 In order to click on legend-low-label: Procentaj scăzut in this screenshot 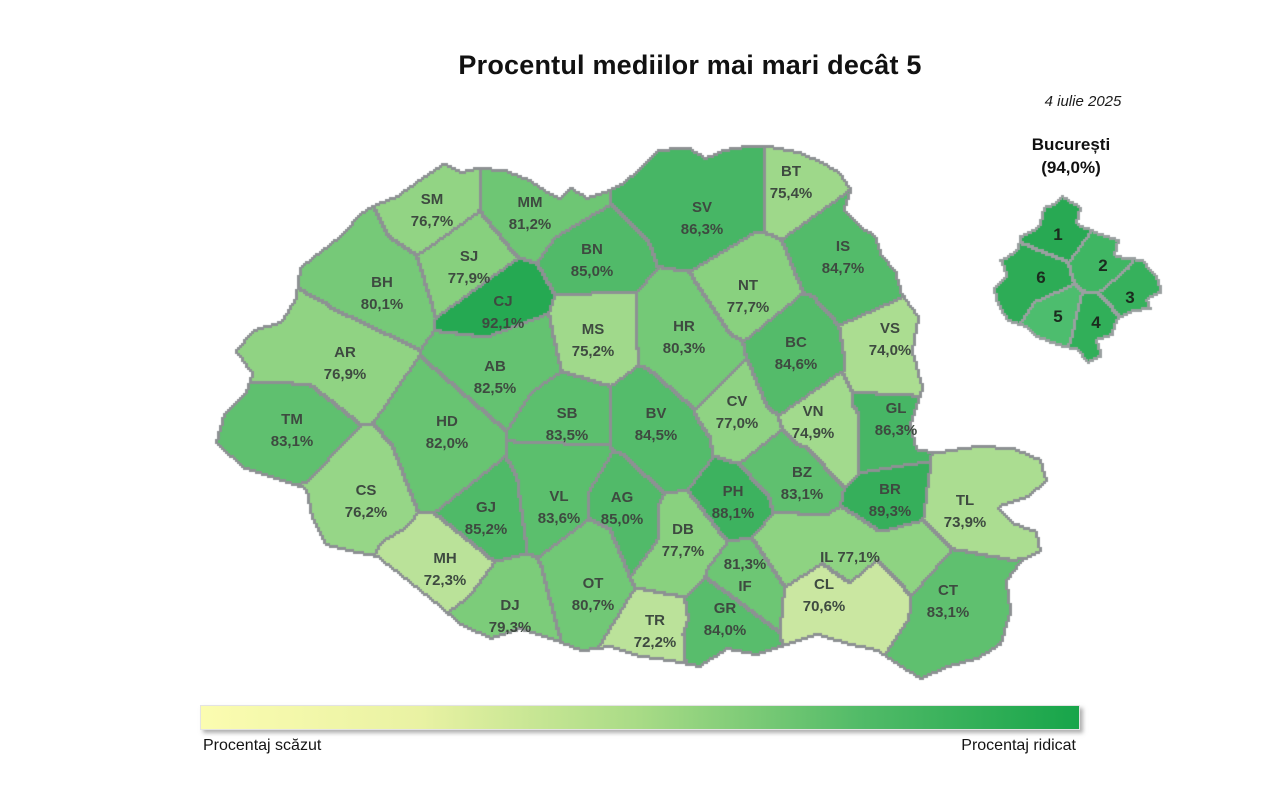, I will do `click(262, 745)`.